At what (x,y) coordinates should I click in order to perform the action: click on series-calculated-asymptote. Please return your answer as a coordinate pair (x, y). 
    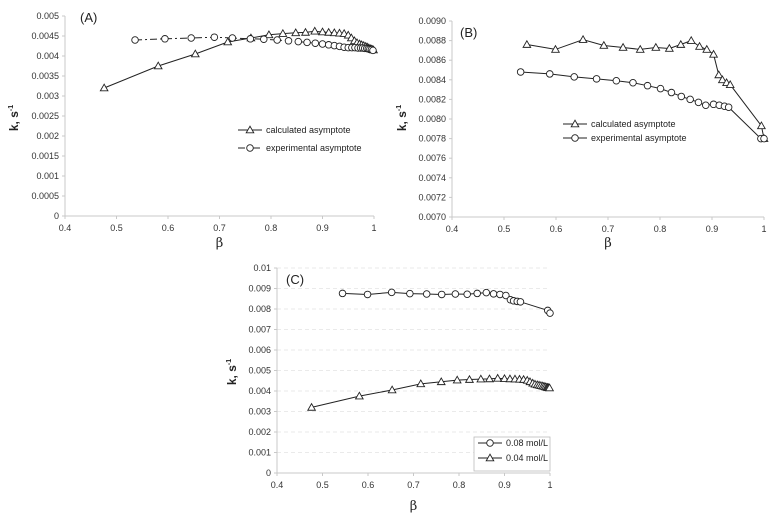
    Looking at the image, I should click on (239, 59).